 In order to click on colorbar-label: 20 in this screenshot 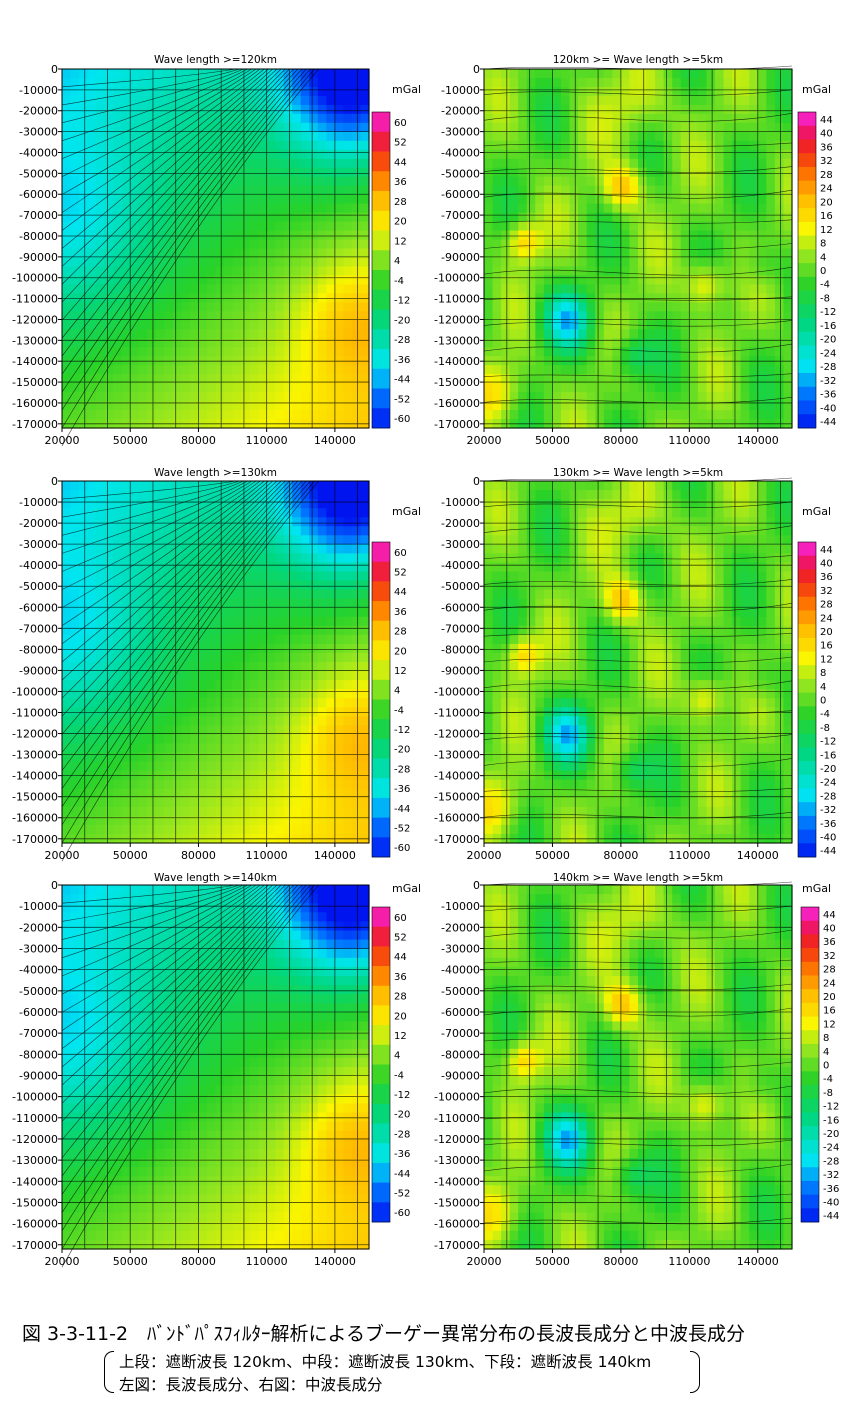, I will do `click(400, 222)`.